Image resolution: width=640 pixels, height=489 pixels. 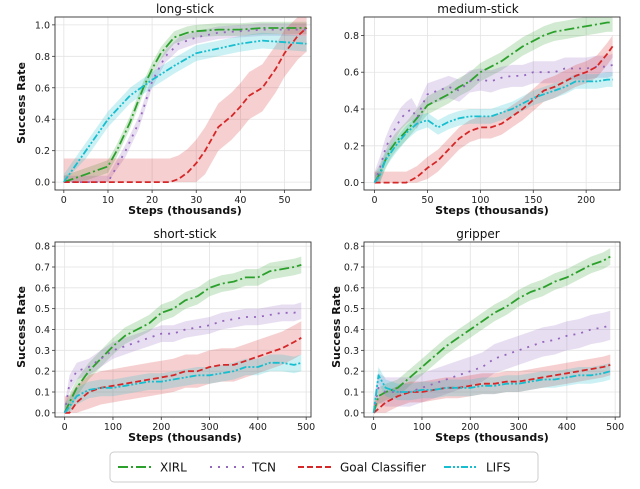 I want to click on y-tick-label: 1.0, so click(x=42, y=25).